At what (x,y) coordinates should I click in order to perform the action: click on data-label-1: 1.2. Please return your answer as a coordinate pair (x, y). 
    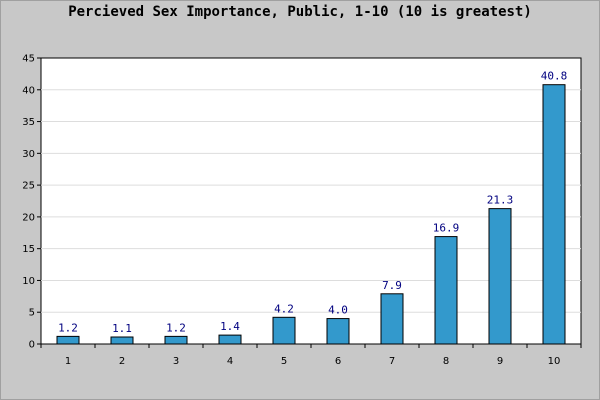
    Looking at the image, I should click on (68, 327).